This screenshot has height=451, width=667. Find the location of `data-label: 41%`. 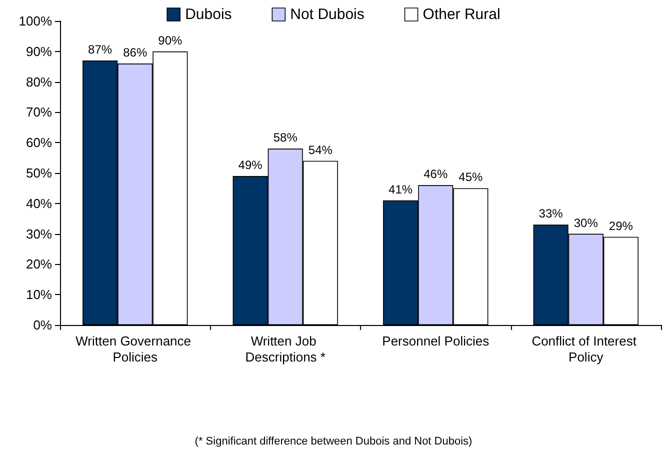

data-label: 41% is located at coordinates (400, 189).